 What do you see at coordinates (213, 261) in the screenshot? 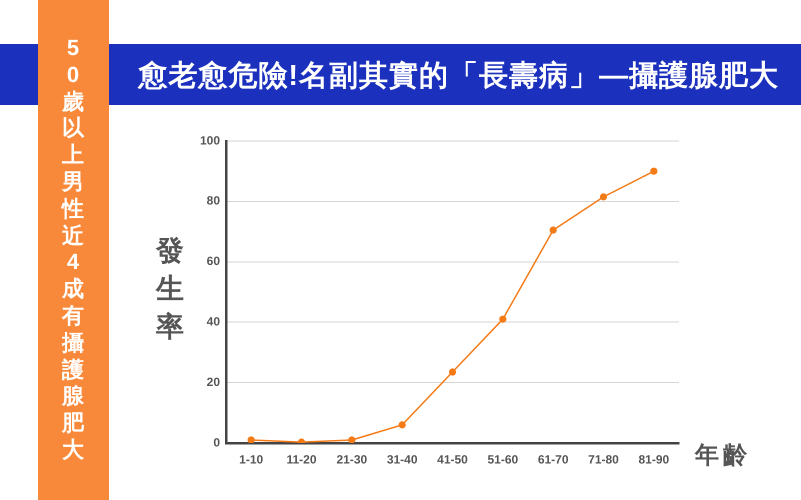
I see `y-tick-label: 60` at bounding box center [213, 261].